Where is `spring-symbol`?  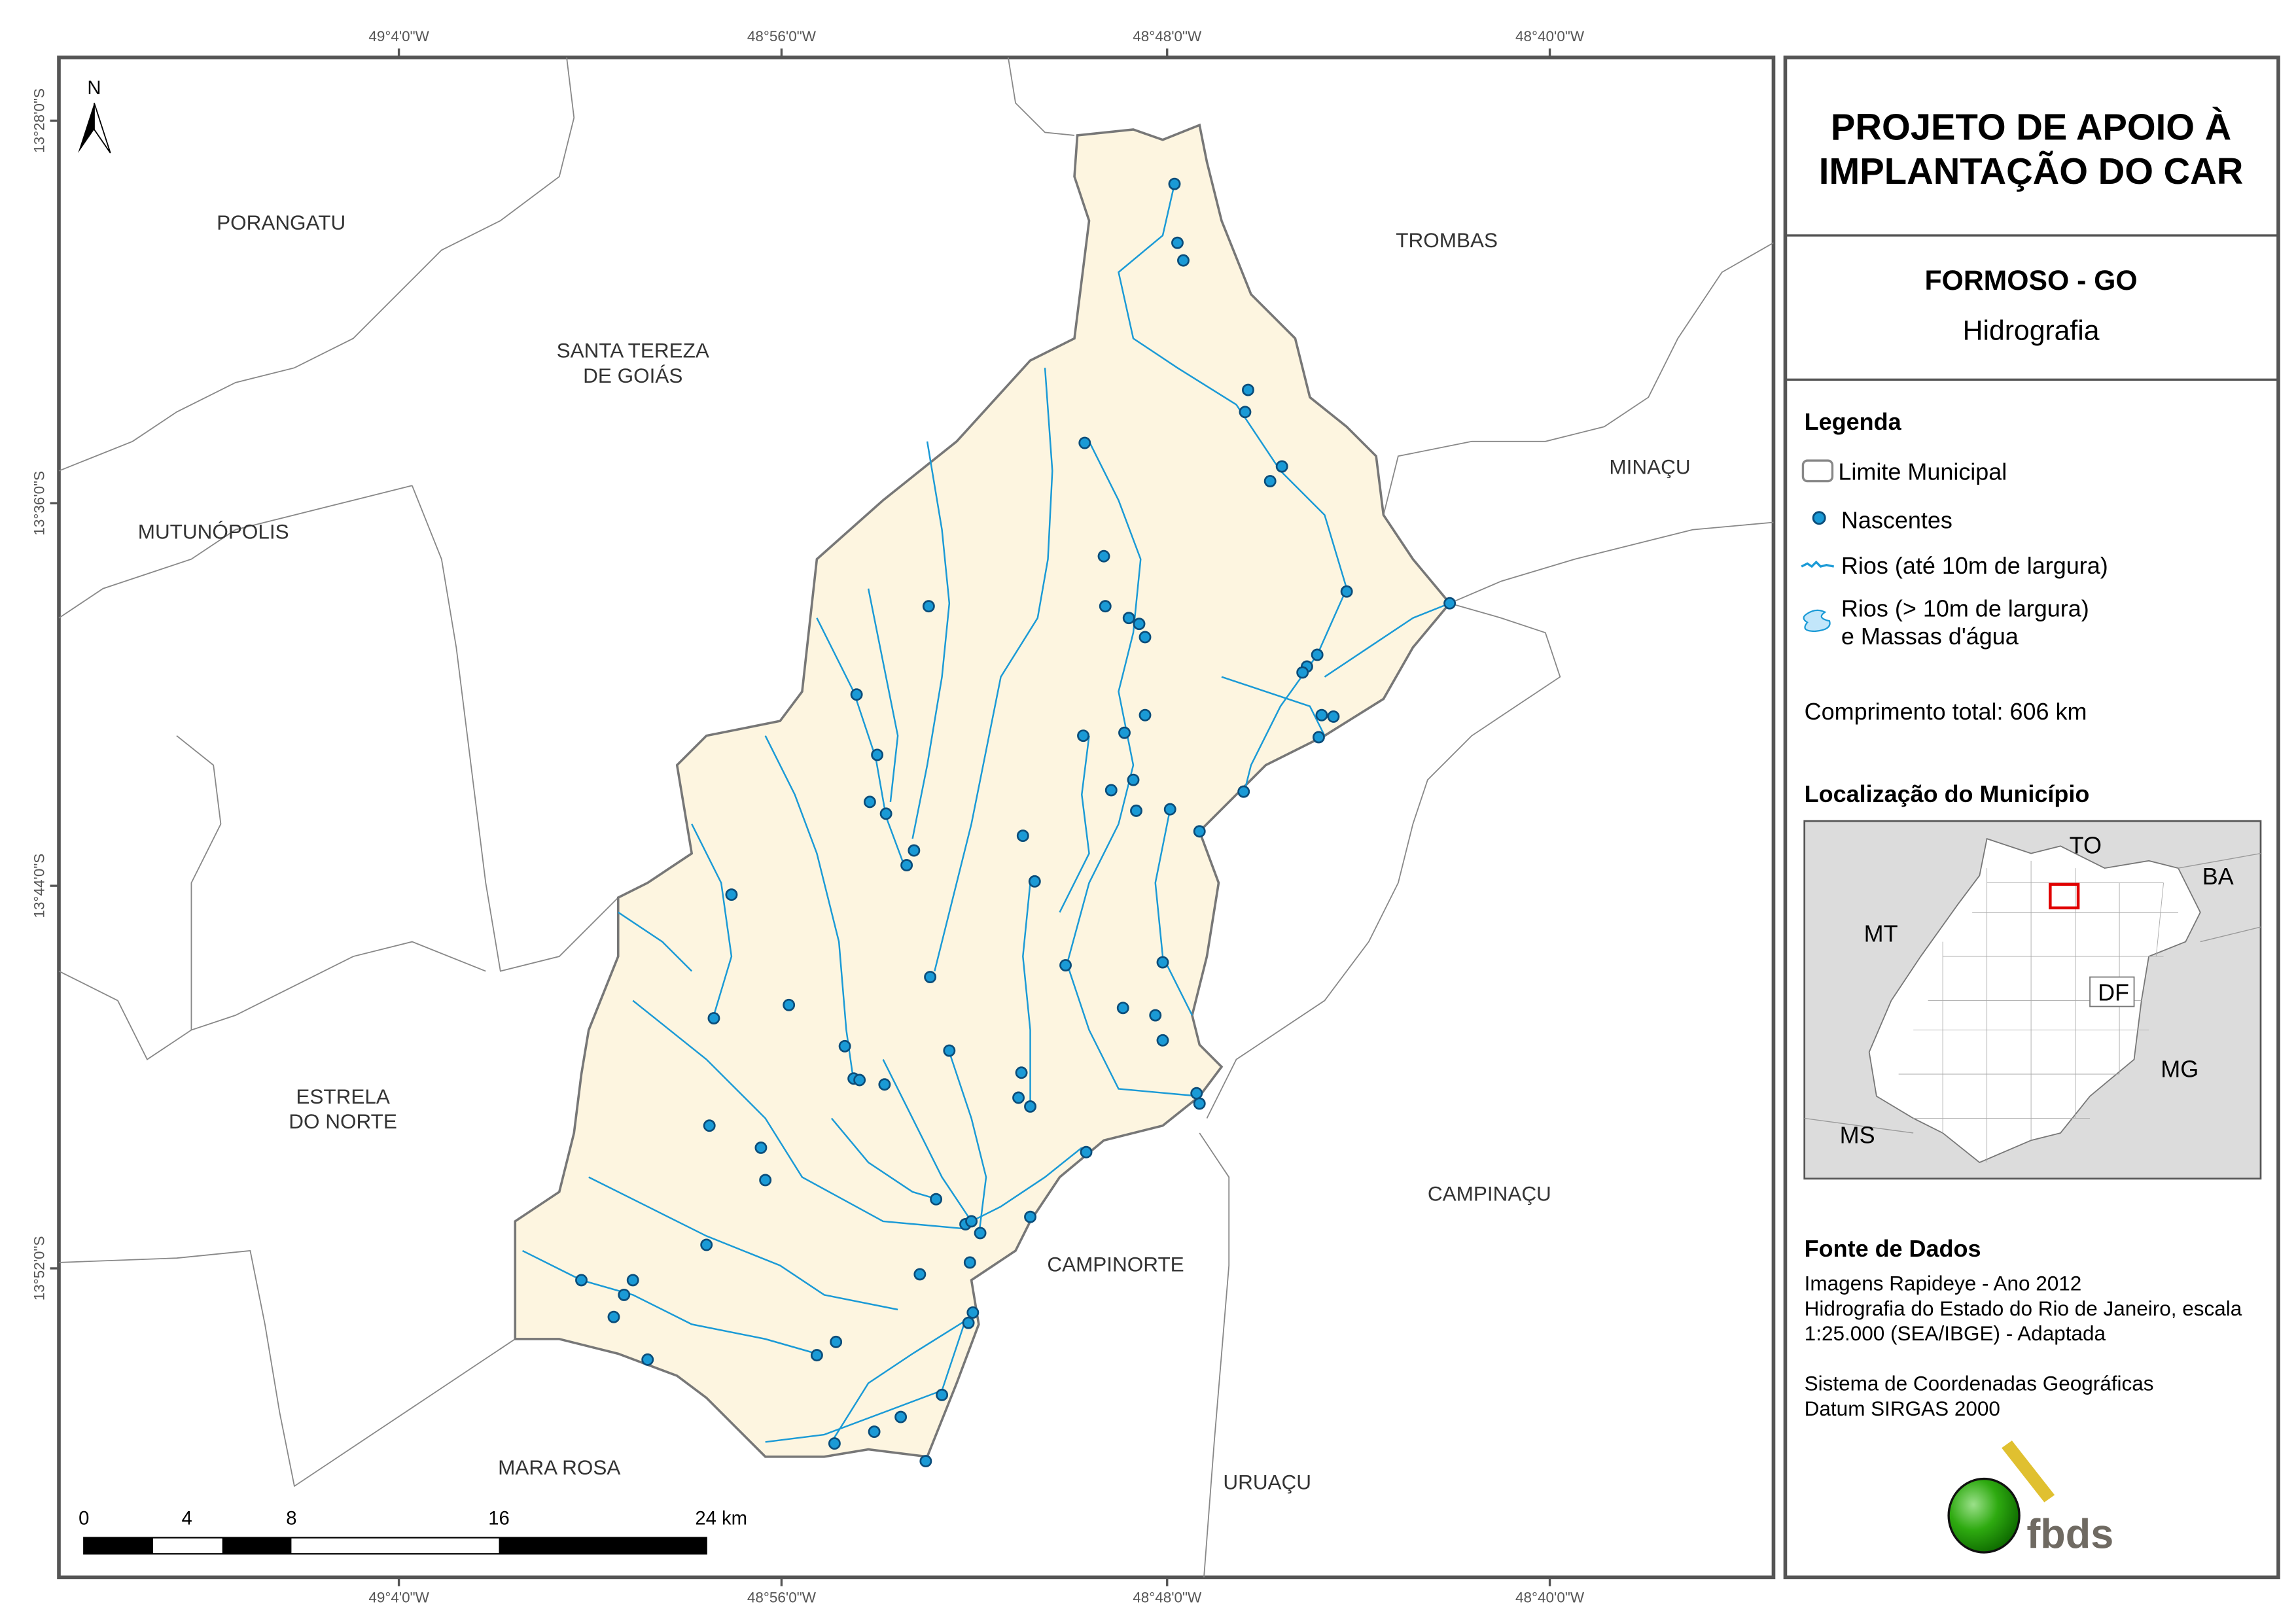
spring-symbol is located at coordinates (1819, 518).